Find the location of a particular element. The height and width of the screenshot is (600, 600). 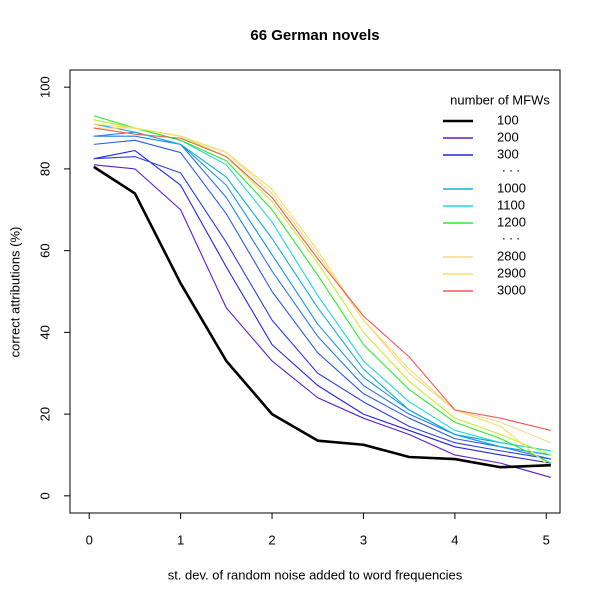

legend-label: 300 is located at coordinates (508, 153).